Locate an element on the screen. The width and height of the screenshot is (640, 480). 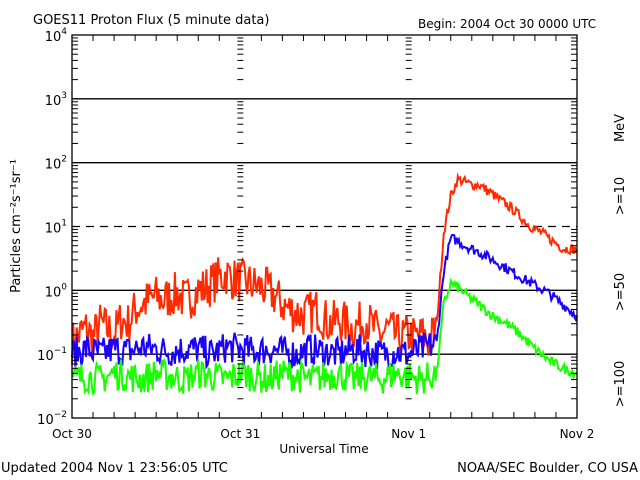
y-axis-label: Particles cm⁻²s⁻¹sr⁻¹ is located at coordinates (16, 226).